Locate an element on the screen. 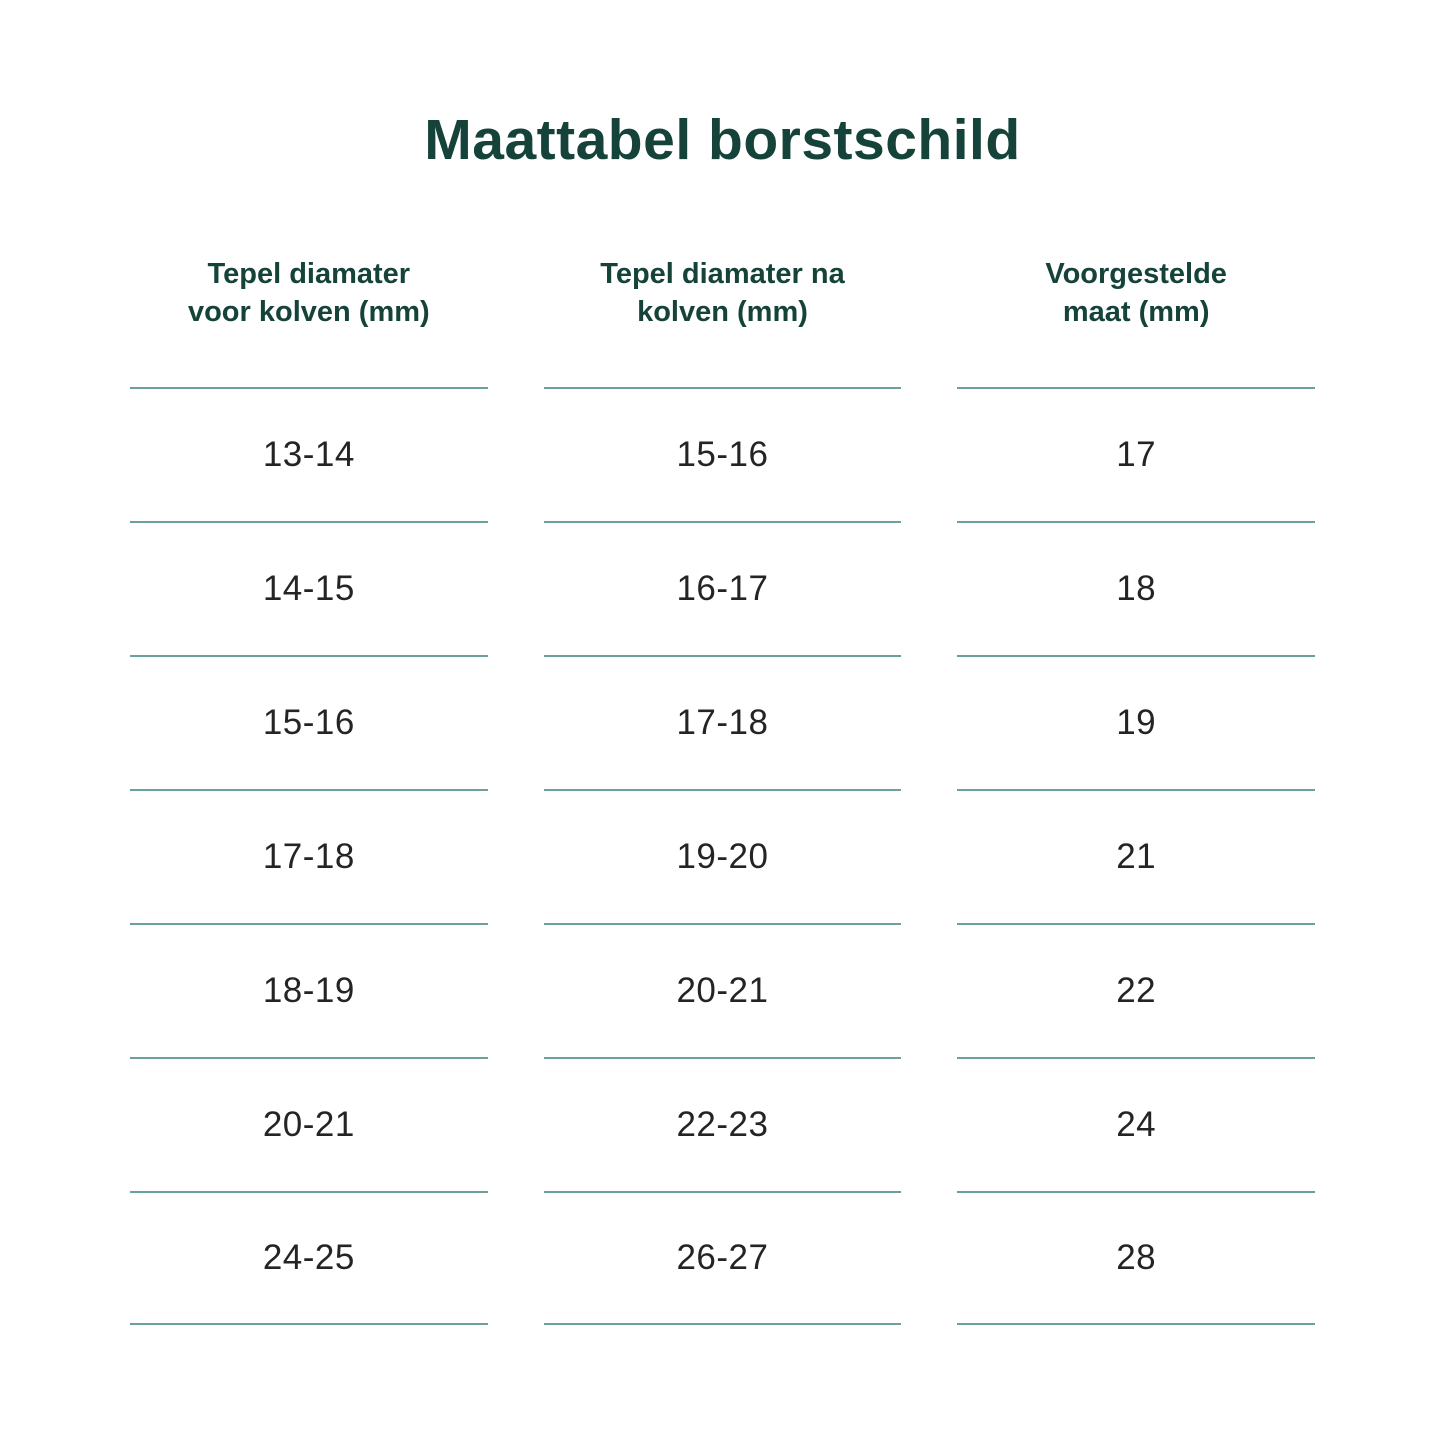 This screenshot has height=1445, width=1445. column-header-suggested-size: Voorgestelde maat (mm) is located at coordinates (1136, 321).